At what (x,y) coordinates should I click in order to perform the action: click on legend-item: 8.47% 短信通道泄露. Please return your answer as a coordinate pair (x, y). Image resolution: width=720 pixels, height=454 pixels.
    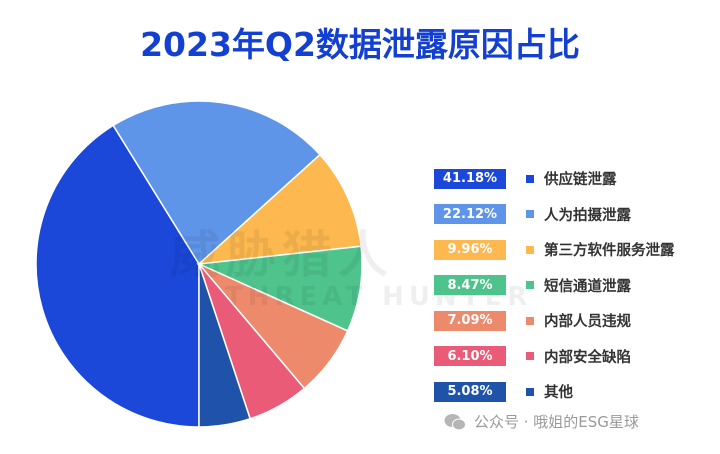
    Looking at the image, I should click on (554, 286).